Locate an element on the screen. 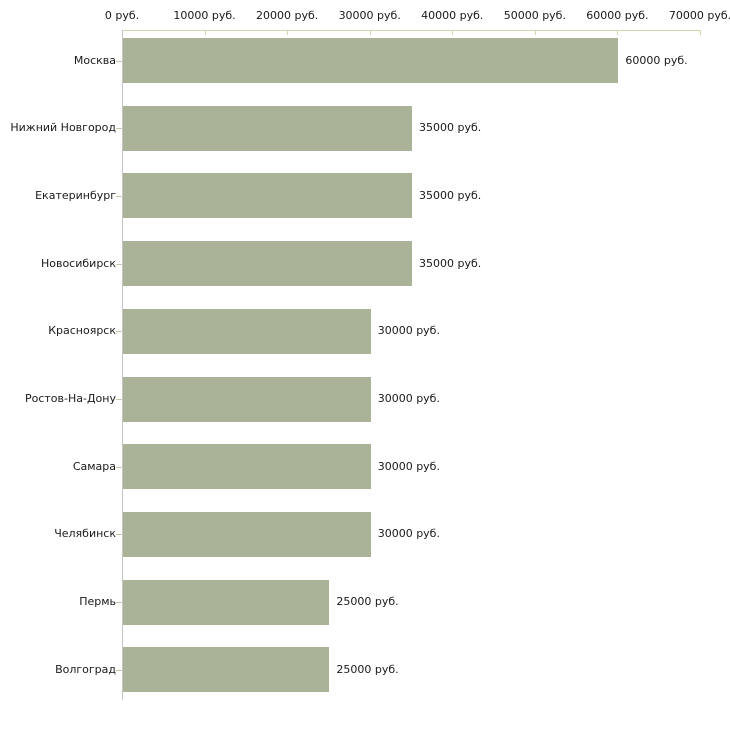  bar-value-label: 60000 руб. is located at coordinates (656, 60).